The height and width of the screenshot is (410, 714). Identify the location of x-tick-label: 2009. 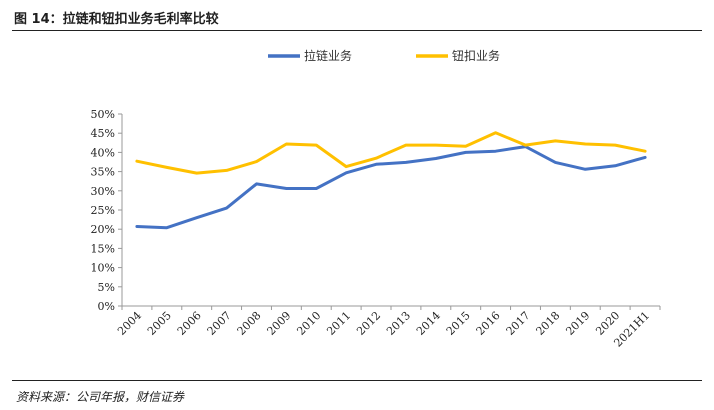
(279, 323).